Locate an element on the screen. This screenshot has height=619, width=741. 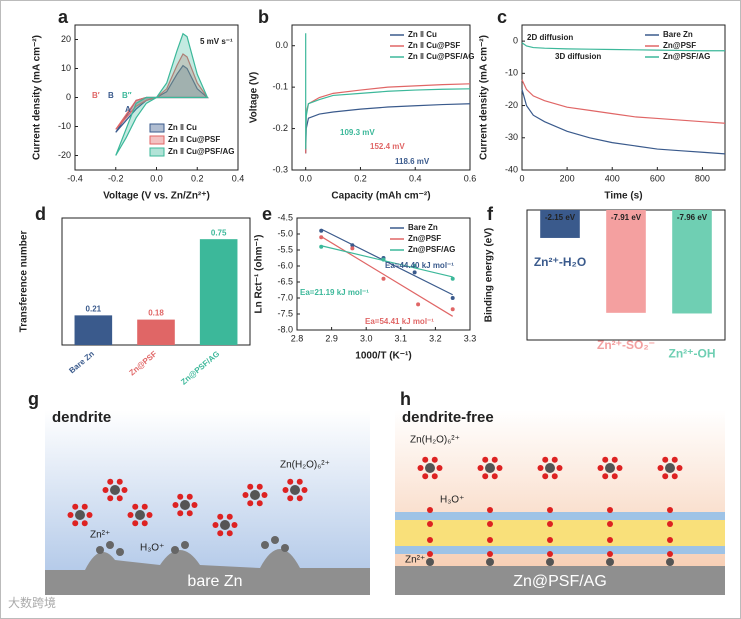
annotation: Ea=44.40 kJ mol⁻¹ is located at coordinates (419, 265).